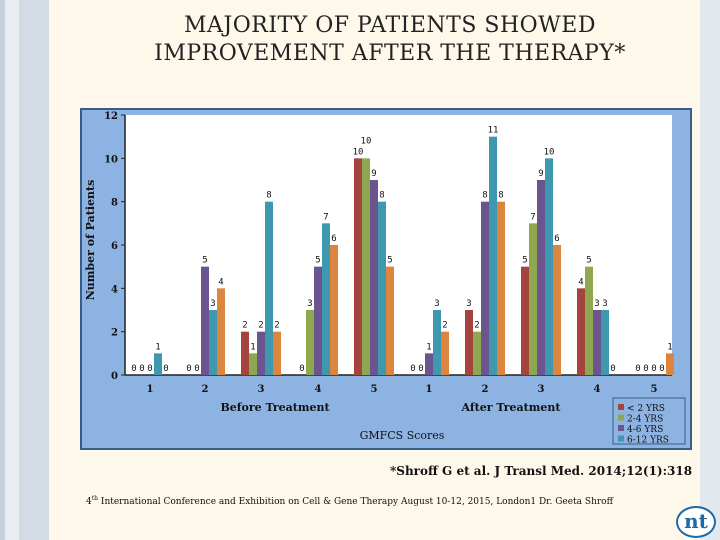  Describe the element at coordinates (114, 376) in the screenshot. I see `y-tick-label: 0` at that location.